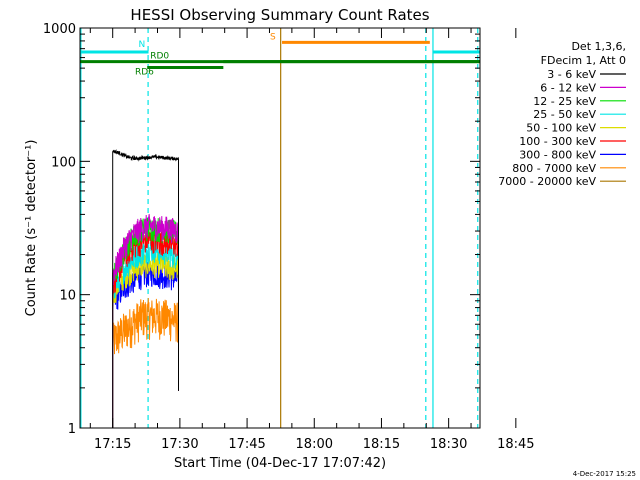  What do you see at coordinates (561, 128) in the screenshot?
I see `legend-label: 50 - 100 keV` at bounding box center [561, 128].